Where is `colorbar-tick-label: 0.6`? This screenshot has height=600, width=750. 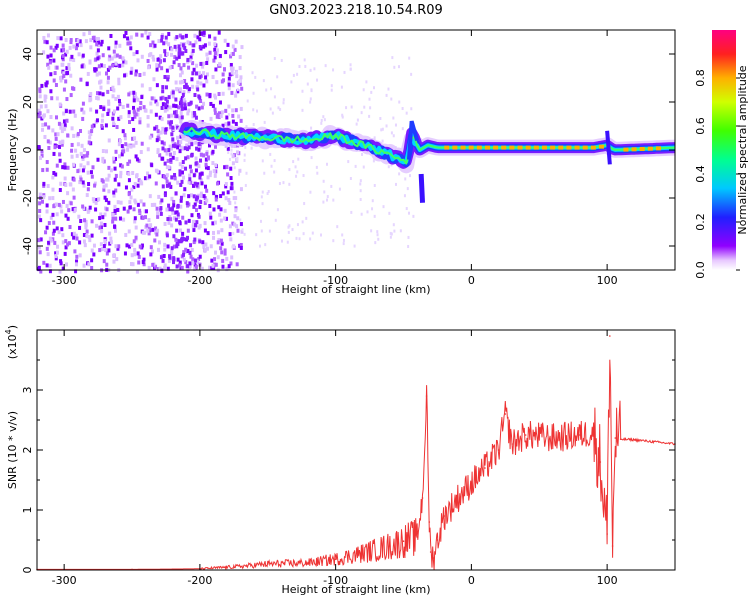
colorbar-tick-label: 0.6 is located at coordinates (700, 126).